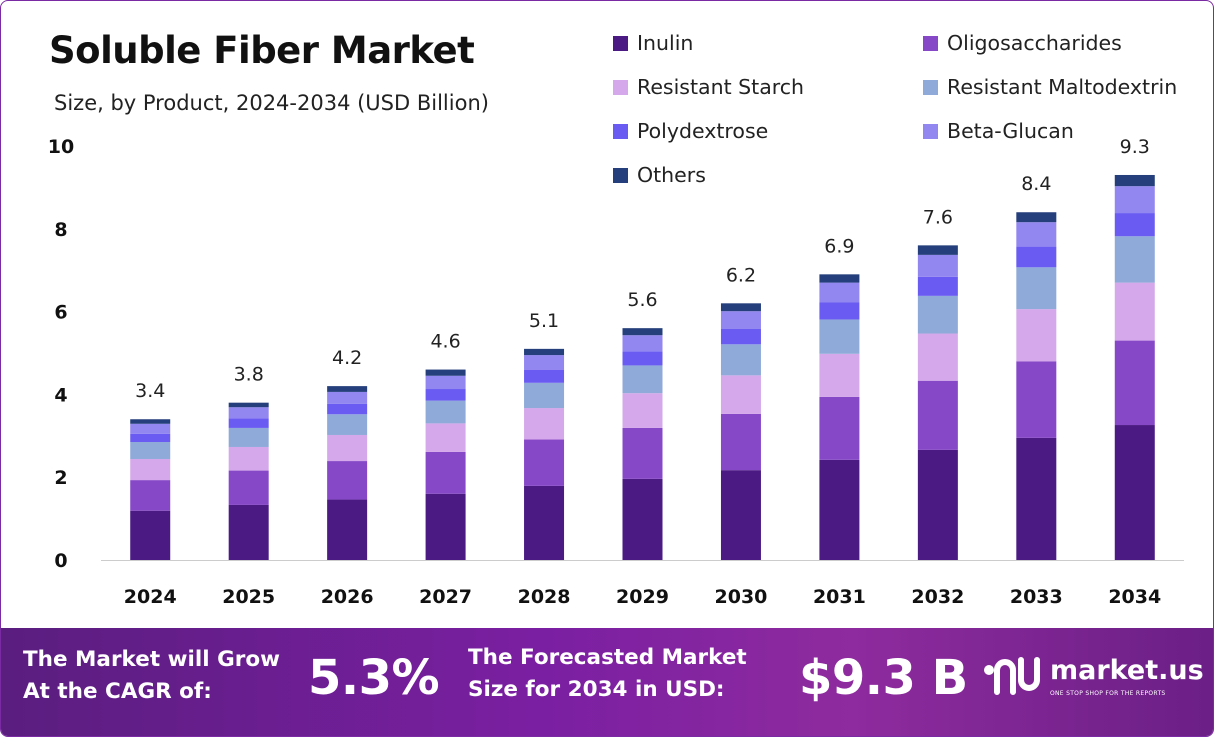  What do you see at coordinates (1135, 147) in the screenshot?
I see `total-data-label: 9.3` at bounding box center [1135, 147].